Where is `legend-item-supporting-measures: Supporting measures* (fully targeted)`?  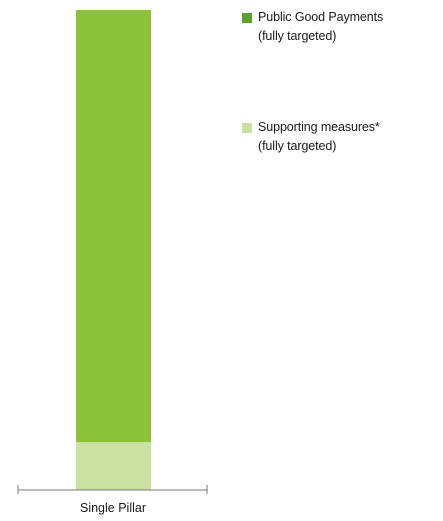
legend-item-supporting-measures: Supporting measures* (fully targeted) is located at coordinates (342, 137).